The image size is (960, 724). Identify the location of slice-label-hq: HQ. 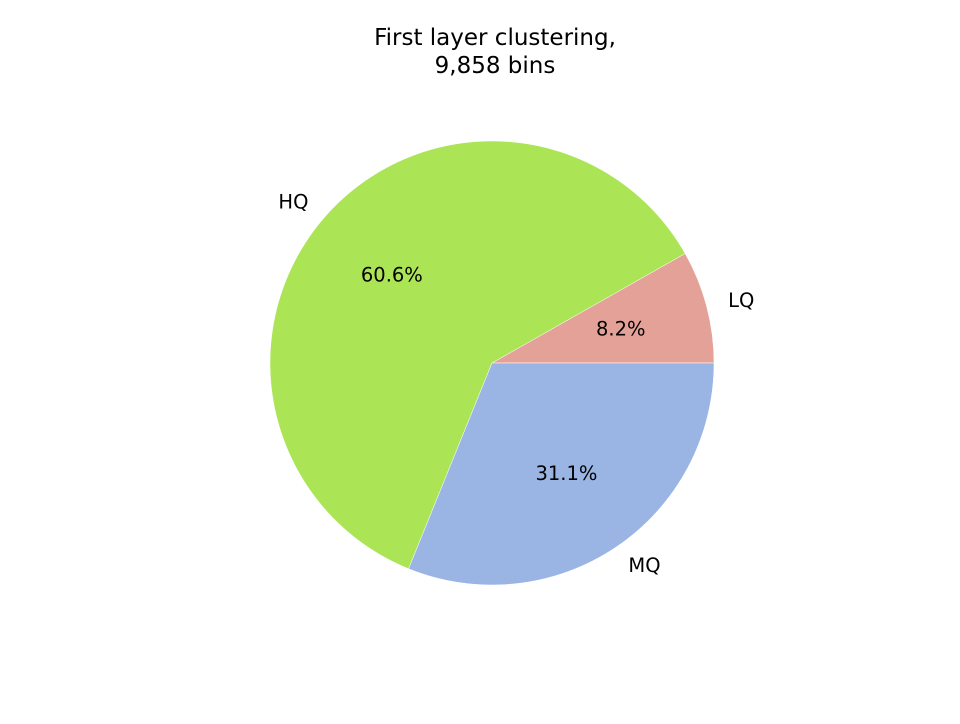
(293, 201).